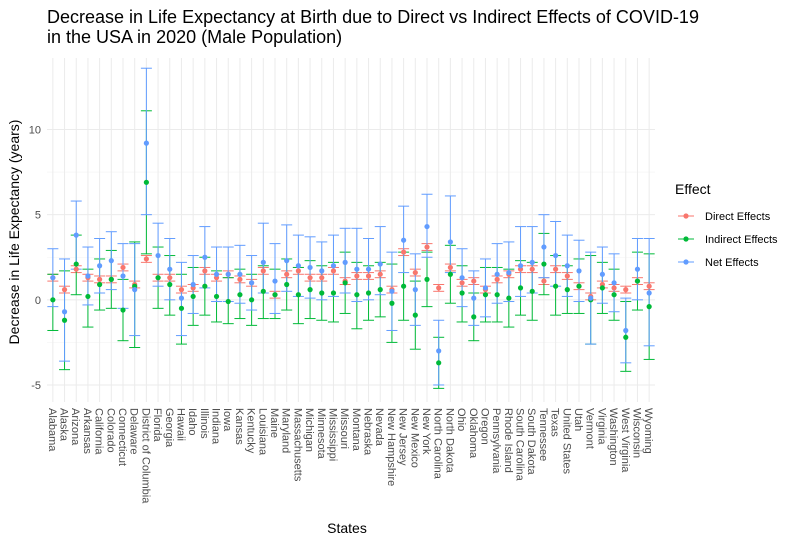 The image size is (800, 543). What do you see at coordinates (99, 431) in the screenshot?
I see `x-tick-label: California` at bounding box center [99, 431].